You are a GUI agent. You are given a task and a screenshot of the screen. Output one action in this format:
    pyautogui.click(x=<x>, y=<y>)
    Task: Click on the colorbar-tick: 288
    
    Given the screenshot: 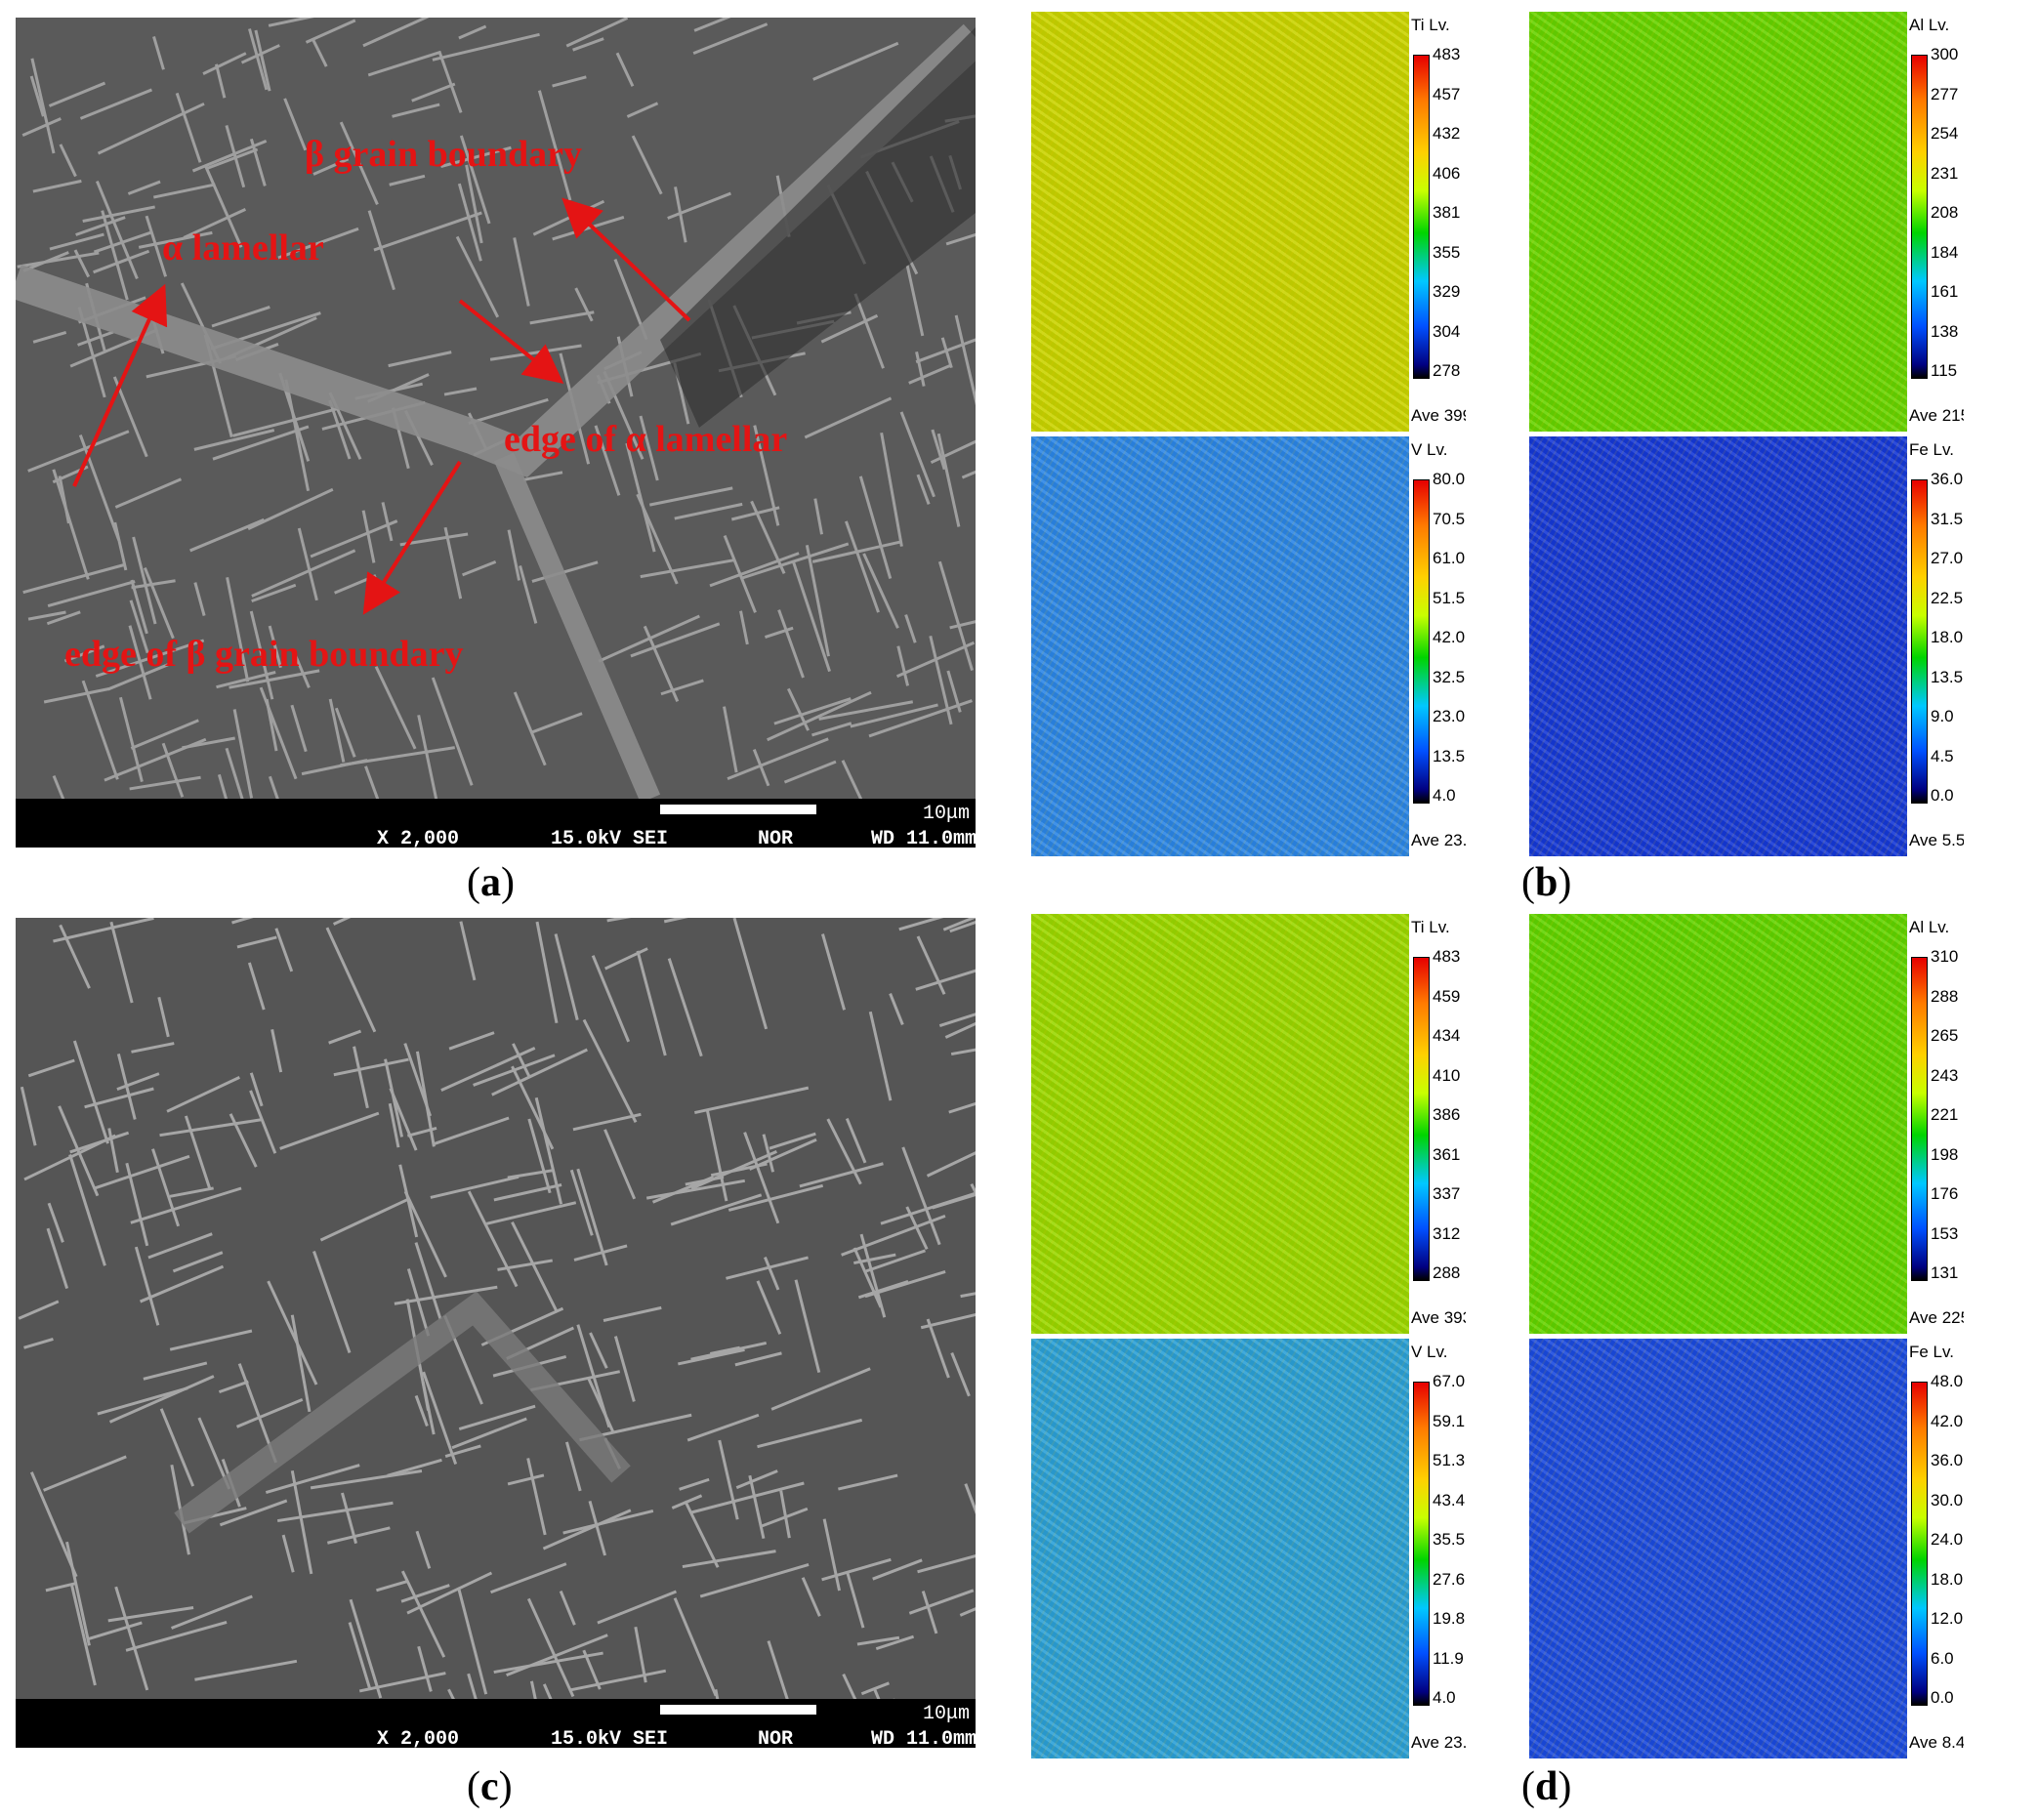 What is the action you would take?
    pyautogui.click(x=1447, y=1272)
    